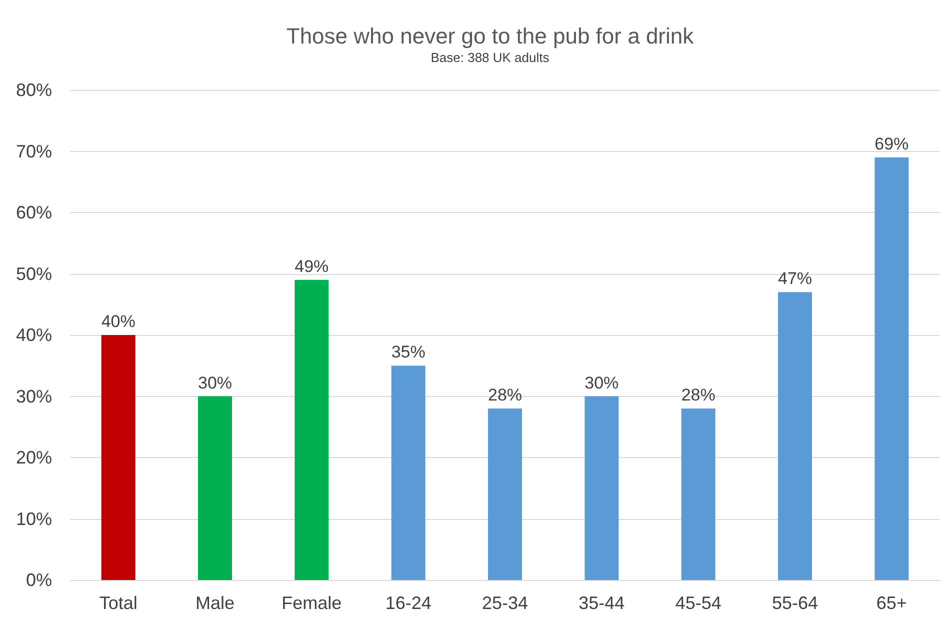 The width and height of the screenshot is (948, 623). What do you see at coordinates (34, 335) in the screenshot?
I see `y-tick-label: 40%` at bounding box center [34, 335].